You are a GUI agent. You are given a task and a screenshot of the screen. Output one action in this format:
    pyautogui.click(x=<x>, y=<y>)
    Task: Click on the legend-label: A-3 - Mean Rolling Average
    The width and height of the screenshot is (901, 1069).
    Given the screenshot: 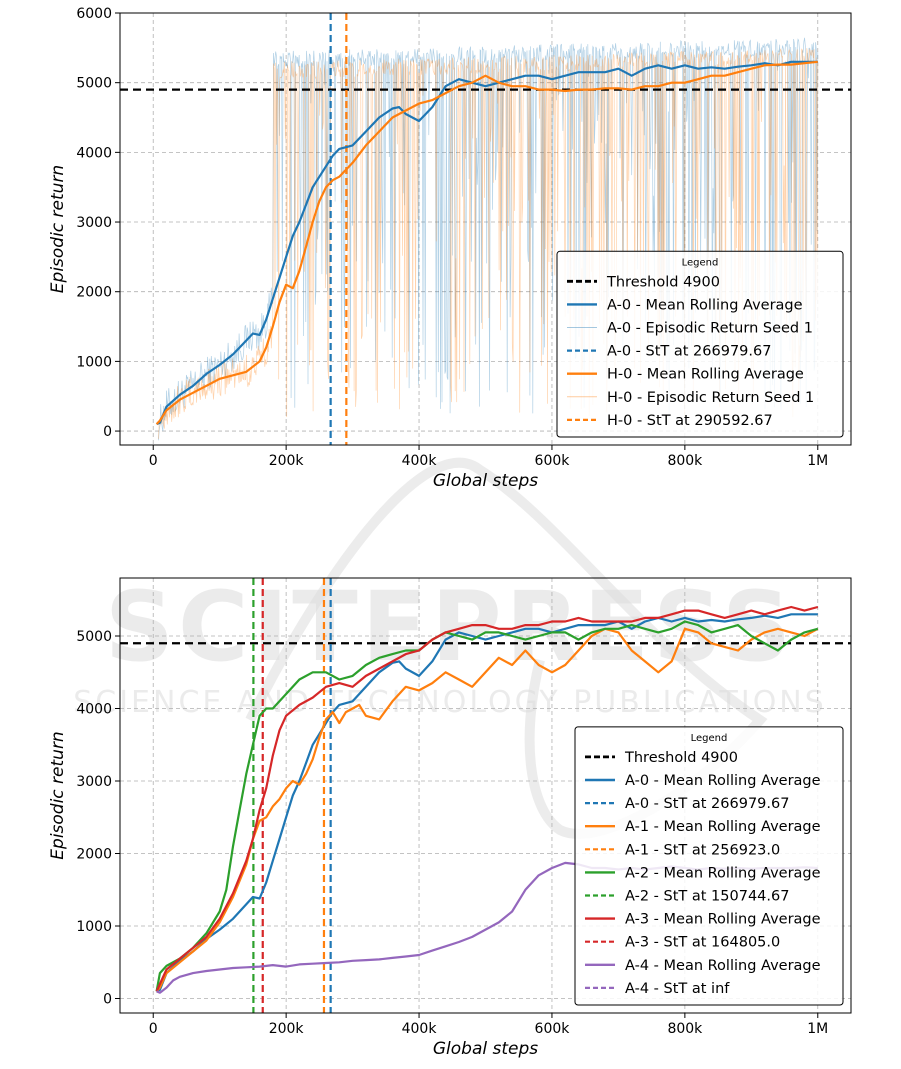 What is the action you would take?
    pyautogui.click(x=723, y=920)
    